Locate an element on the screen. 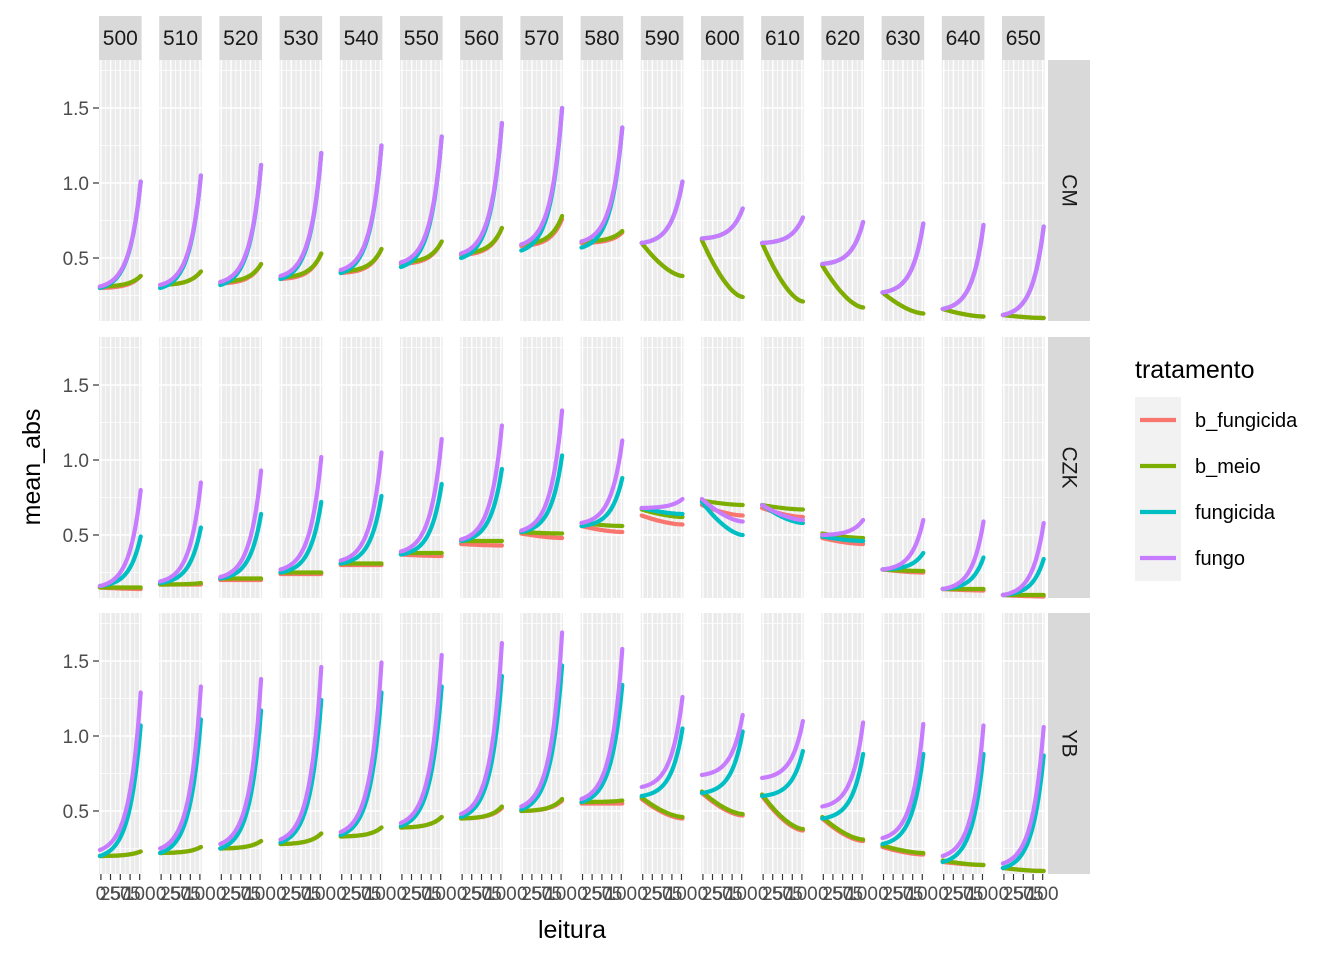 Image resolution: width=1344 pixels, height=960 pixels. row-strip-YB: YB is located at coordinates (1069, 743).